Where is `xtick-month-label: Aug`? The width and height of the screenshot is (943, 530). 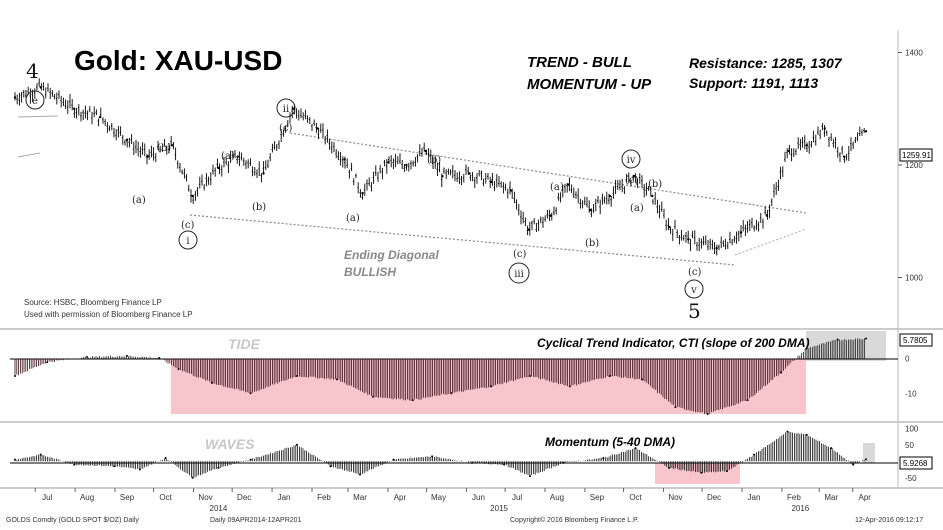 xtick-month-label: Aug is located at coordinates (557, 497).